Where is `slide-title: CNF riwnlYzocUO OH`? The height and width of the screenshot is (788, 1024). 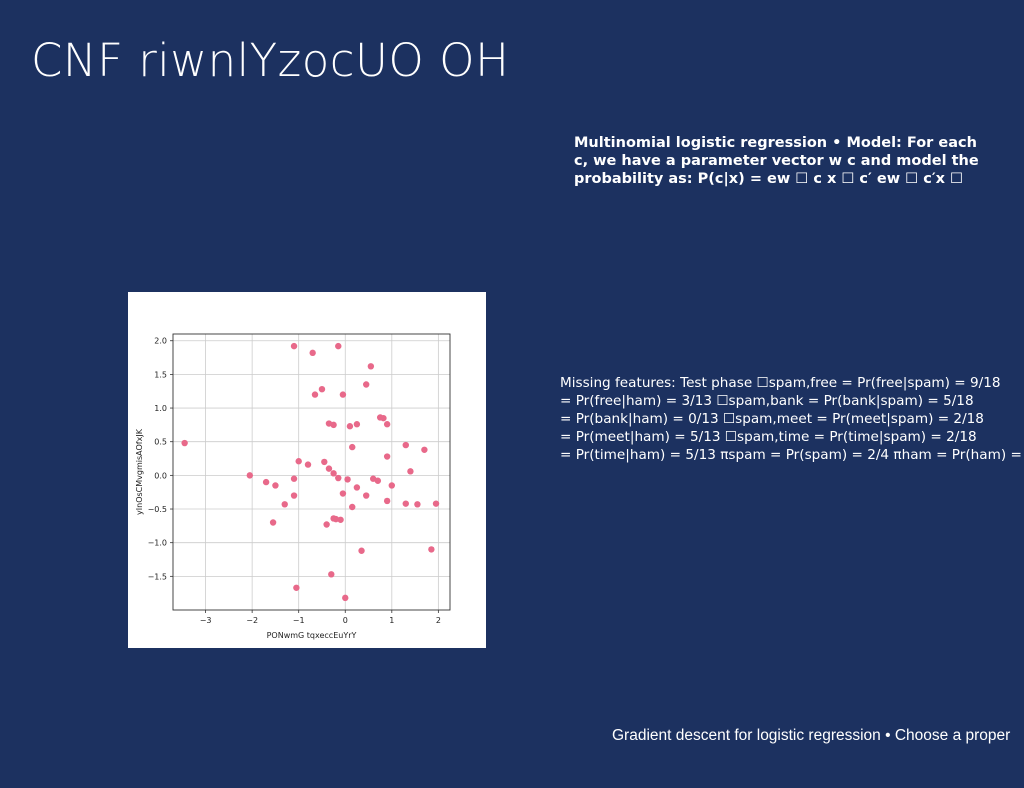 slide-title: CNF riwnlYzocUO OH is located at coordinates (270, 60).